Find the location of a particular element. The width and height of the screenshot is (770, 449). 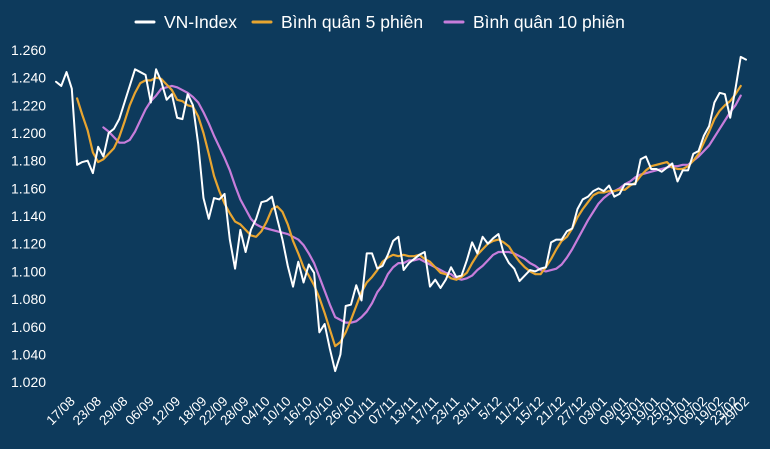

y-tick-label: 1.060 is located at coordinates (28, 327).